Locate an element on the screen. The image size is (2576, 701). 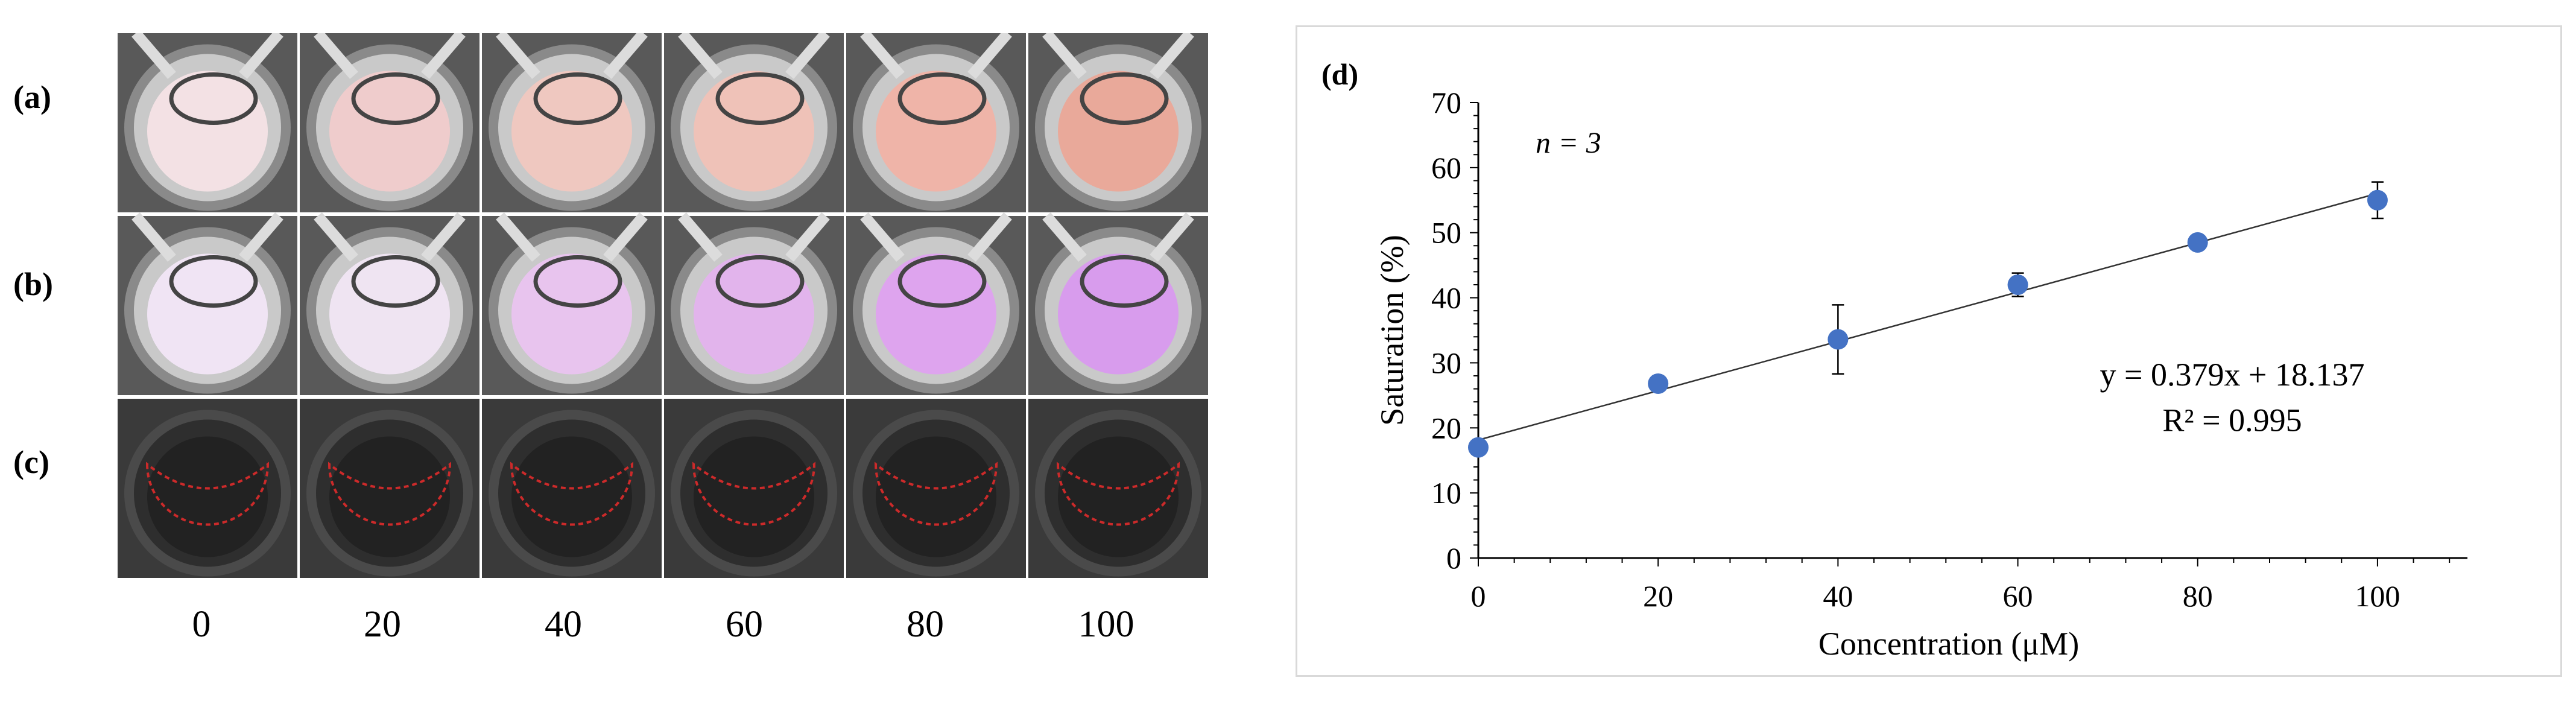
x-tick-label-100: 100 is located at coordinates (2377, 596).